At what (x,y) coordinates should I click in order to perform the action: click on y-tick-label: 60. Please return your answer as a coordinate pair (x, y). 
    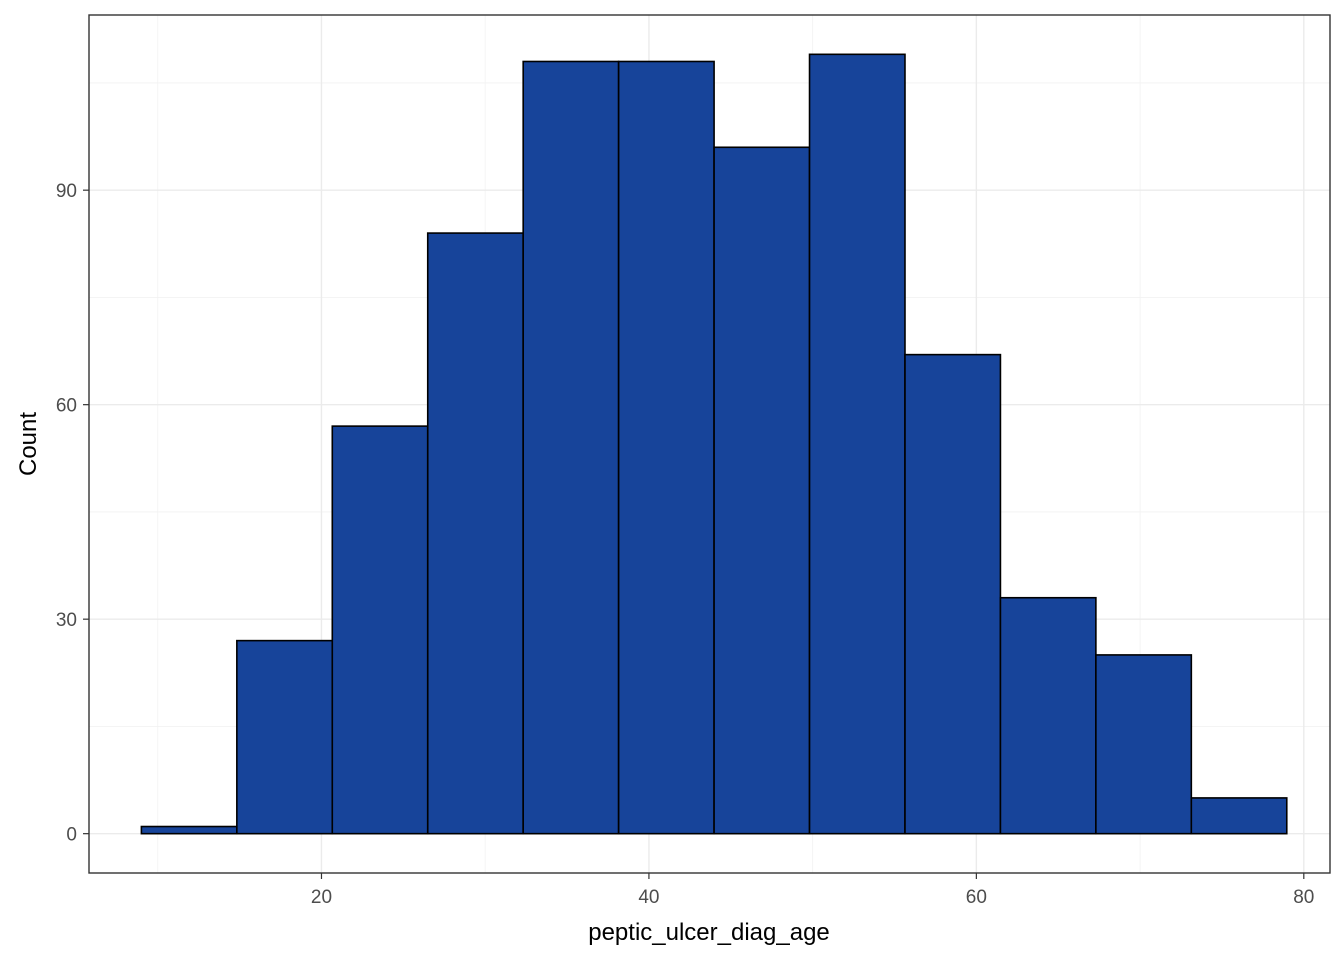
    Looking at the image, I should click on (66, 406).